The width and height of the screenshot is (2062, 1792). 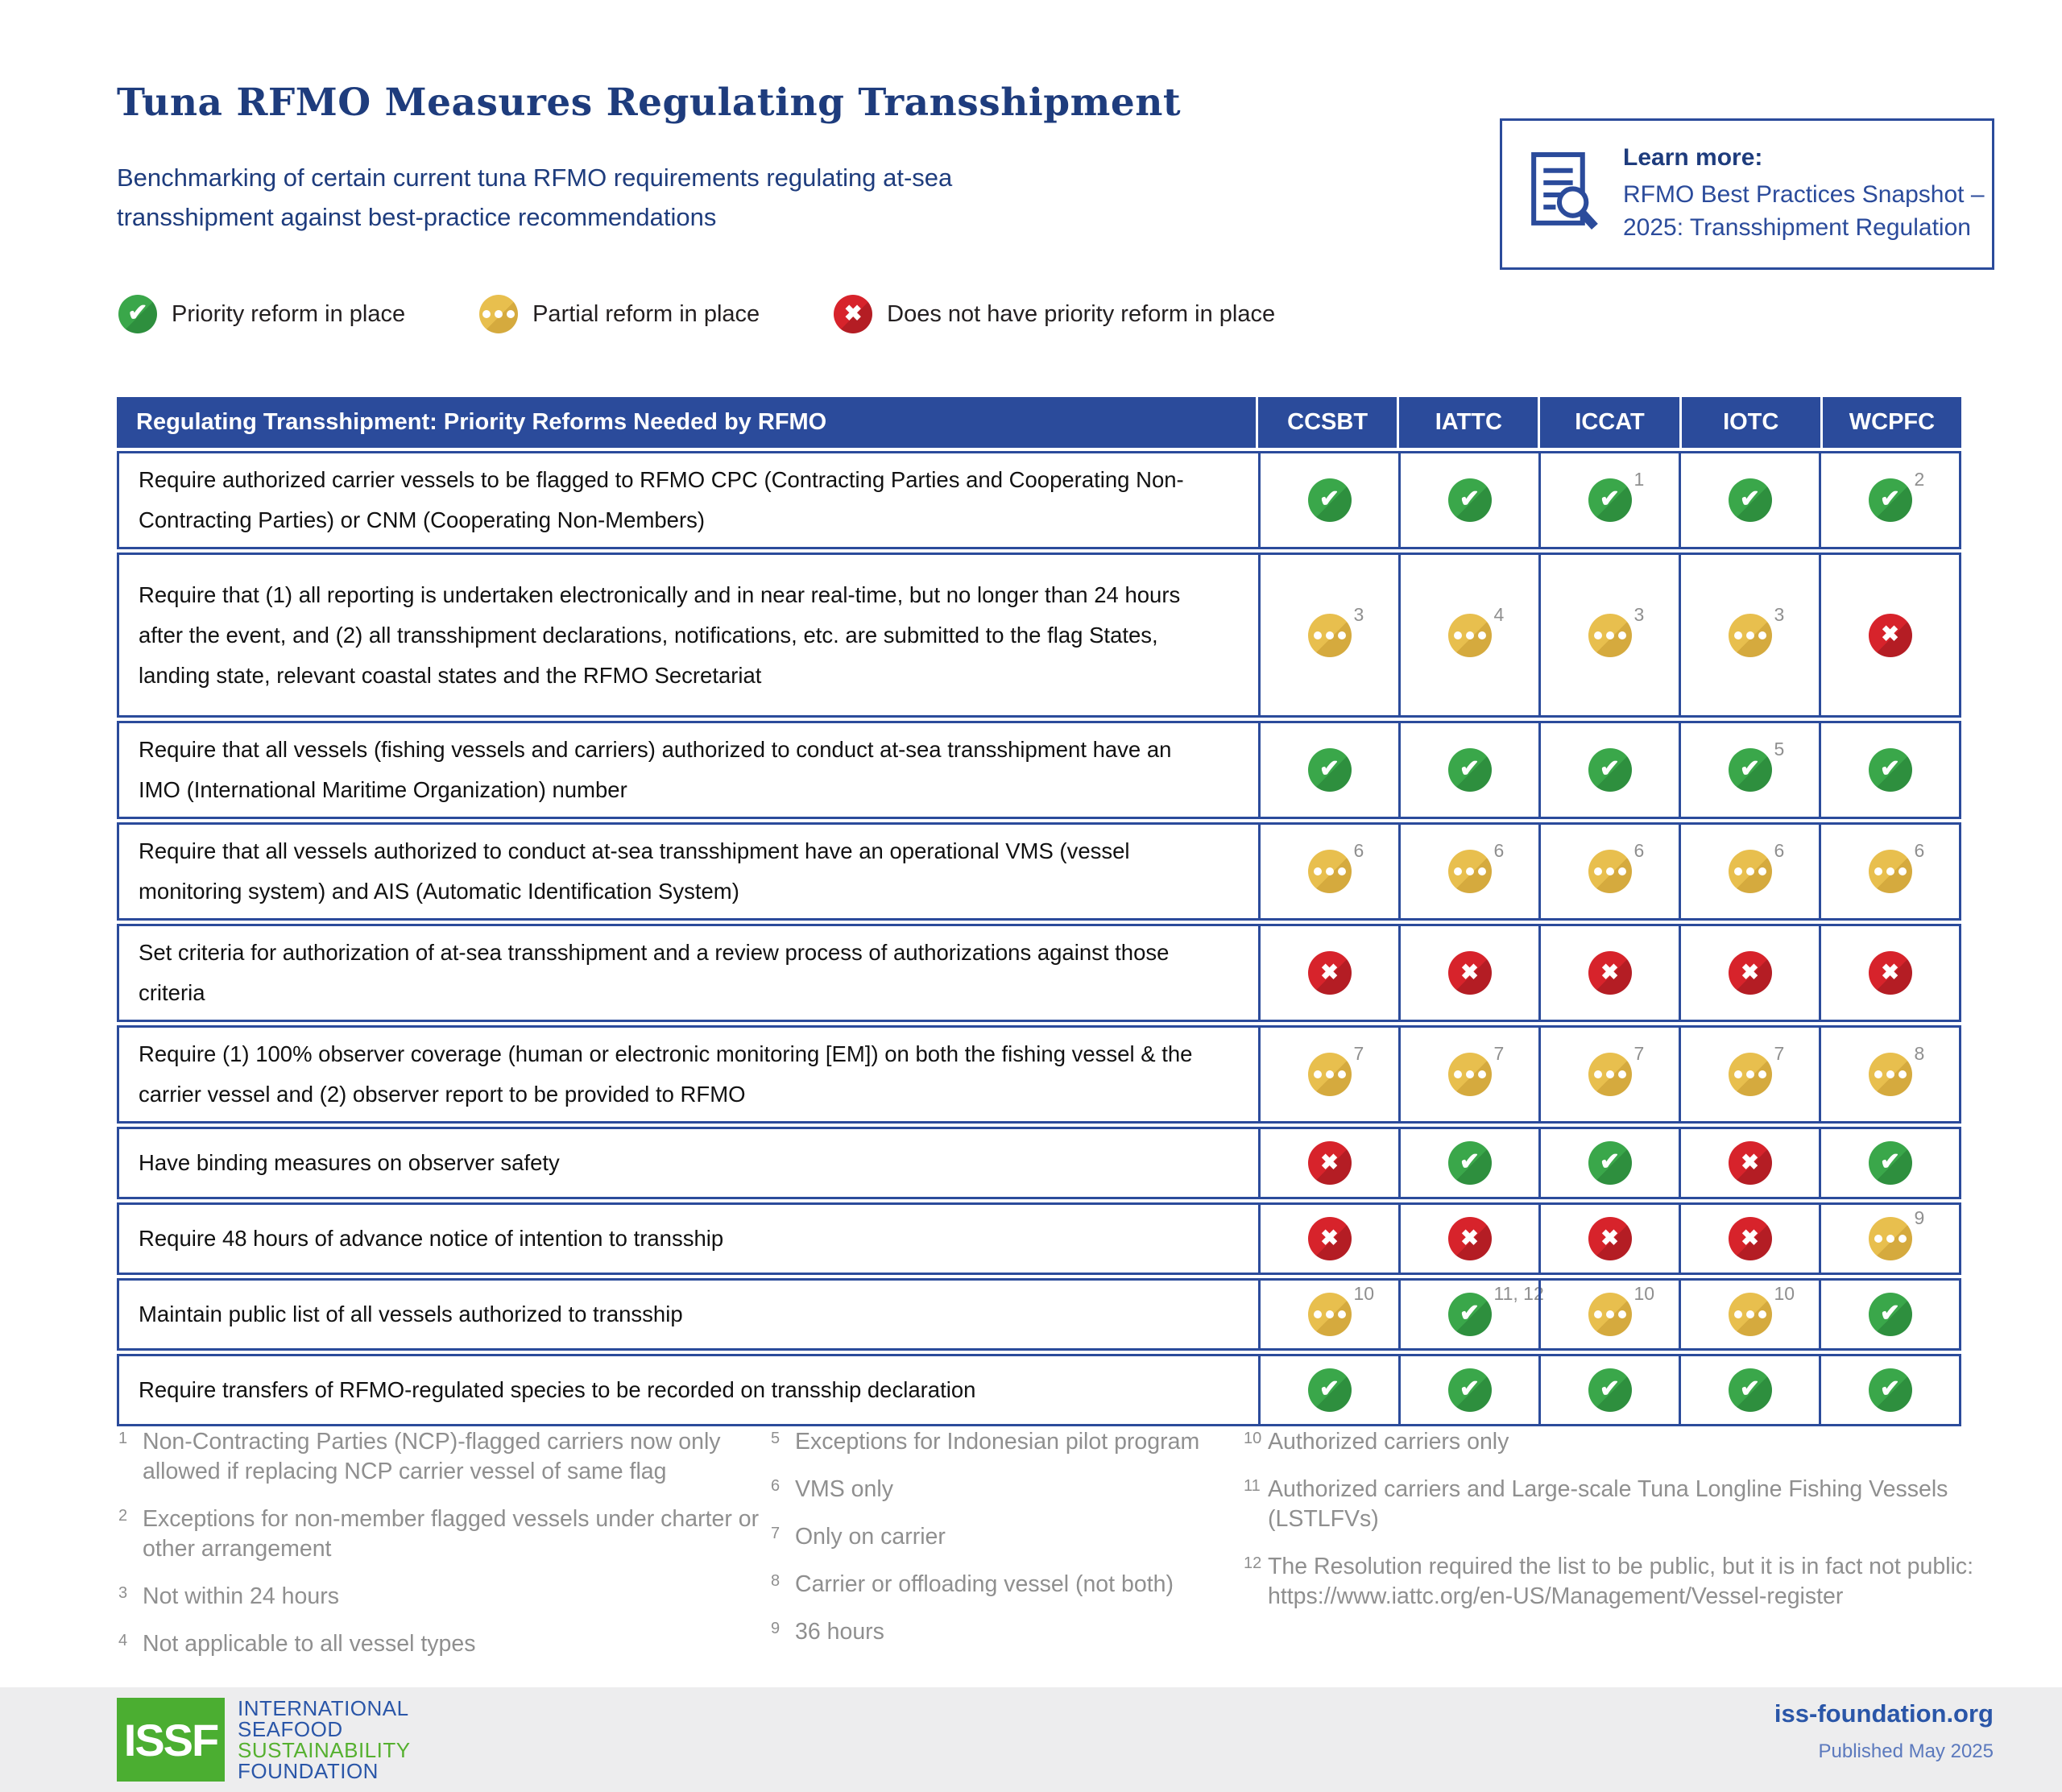 What do you see at coordinates (1896, 1233) in the screenshot?
I see `status-icon-wrap: 9` at bounding box center [1896, 1233].